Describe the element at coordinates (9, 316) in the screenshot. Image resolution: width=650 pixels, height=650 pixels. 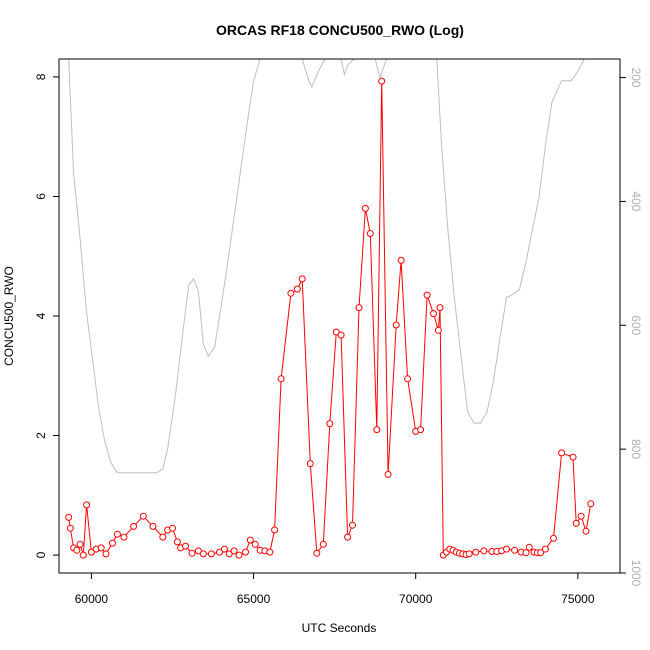
I see `y-axis-label: CONCU500_RWO` at that location.